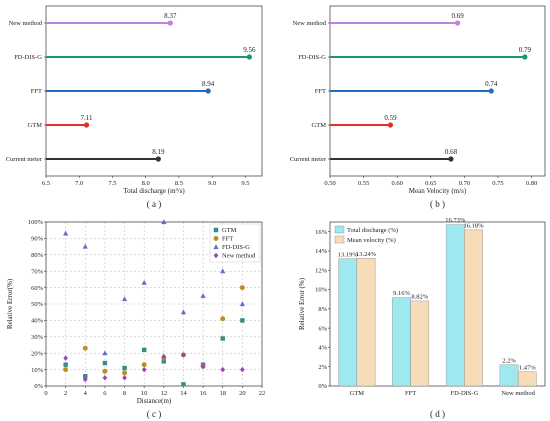 The height and width of the screenshot is (421, 550). I want to click on value-label: 0.69, so click(458, 16).